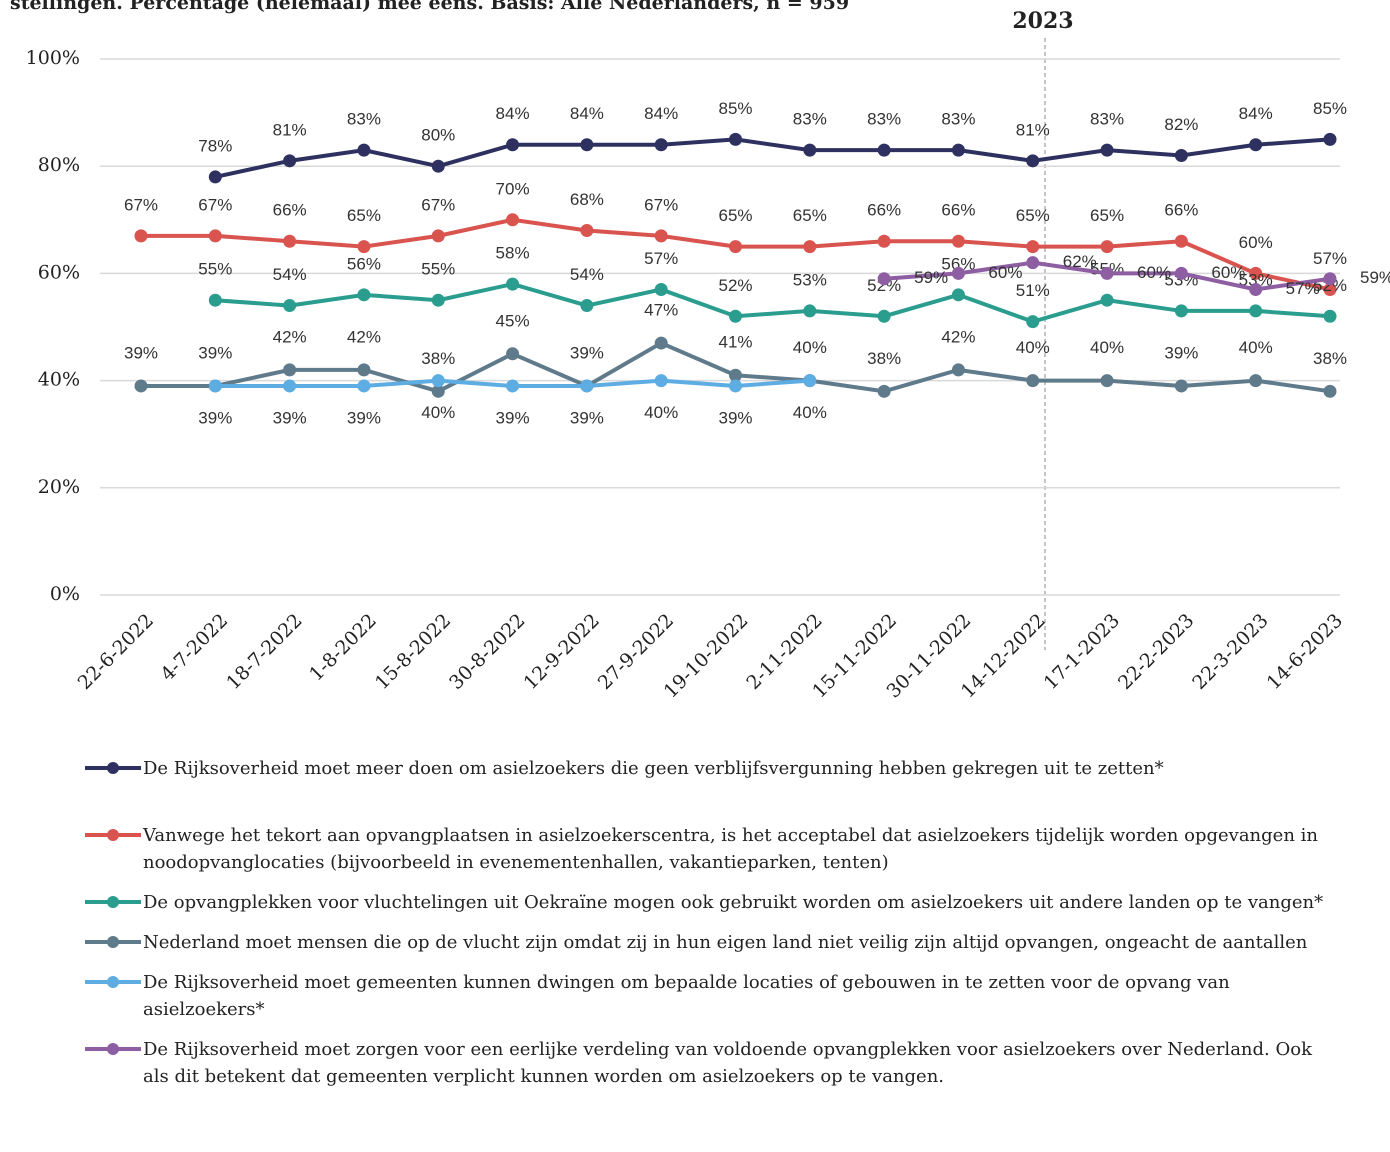 The image size is (1390, 1152). What do you see at coordinates (141, 204) in the screenshot?
I see `data-label: 67%` at bounding box center [141, 204].